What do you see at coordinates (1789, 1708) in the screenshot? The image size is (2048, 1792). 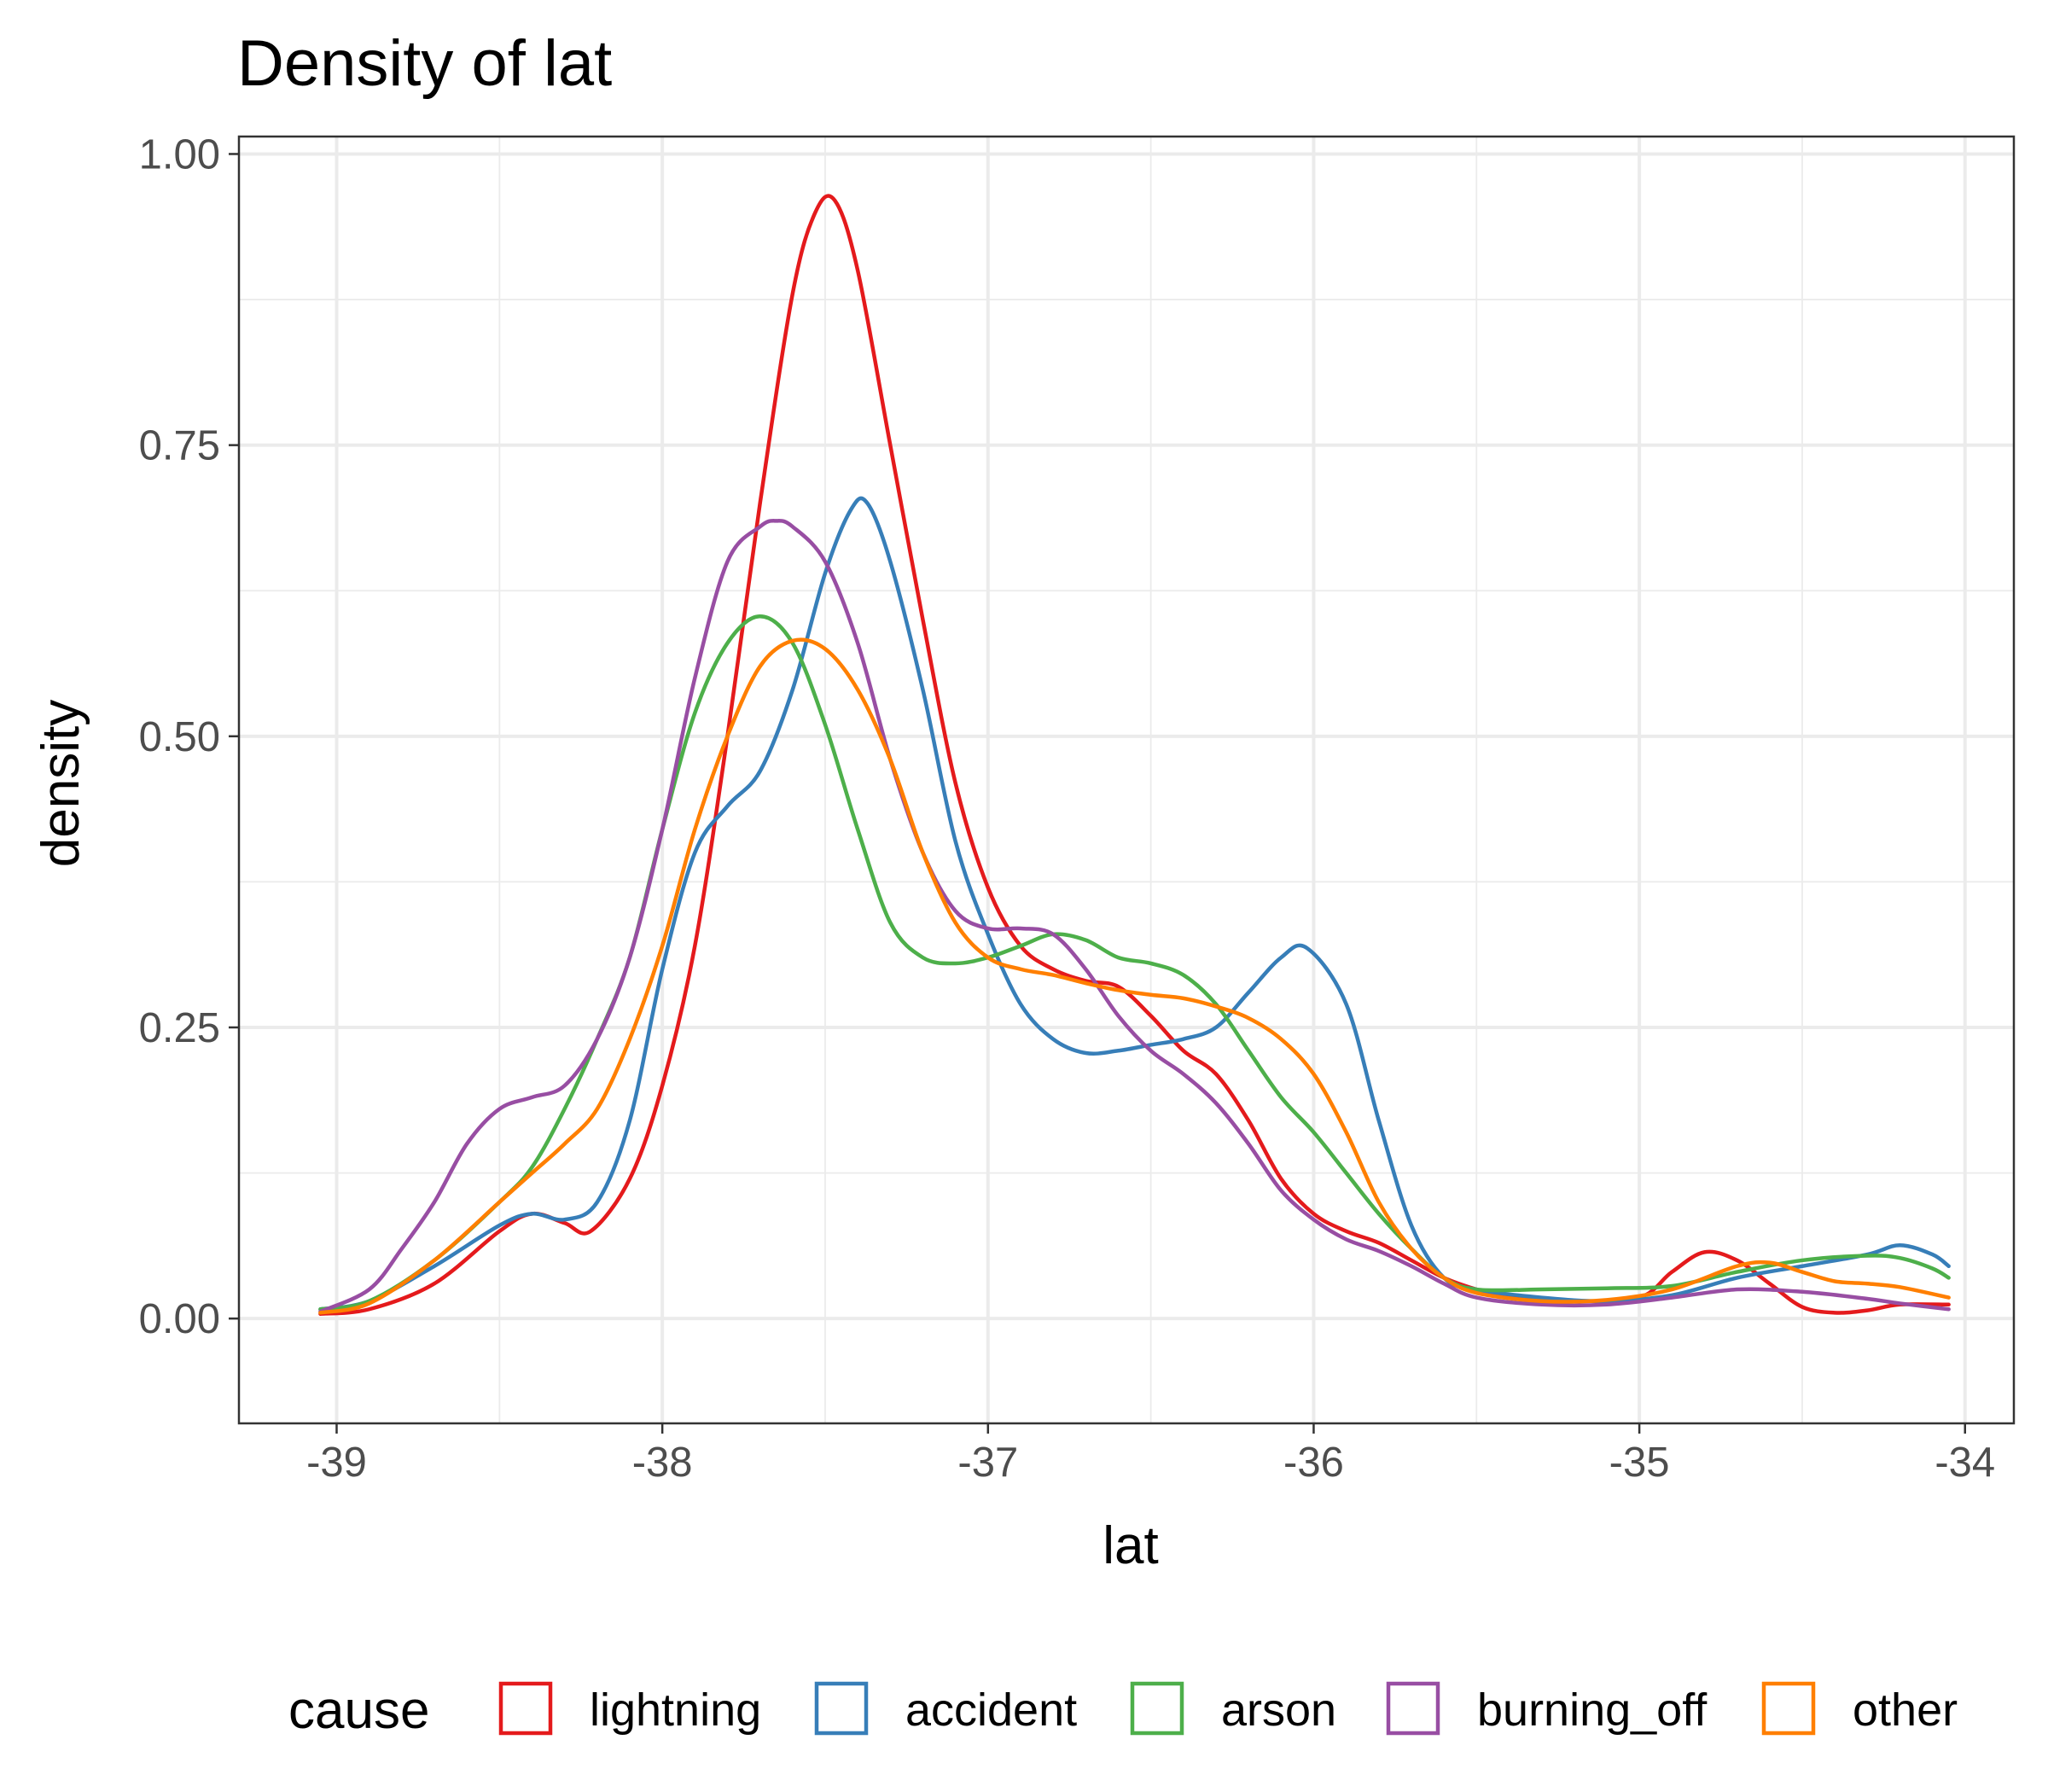 I see `legend-key-other` at bounding box center [1789, 1708].